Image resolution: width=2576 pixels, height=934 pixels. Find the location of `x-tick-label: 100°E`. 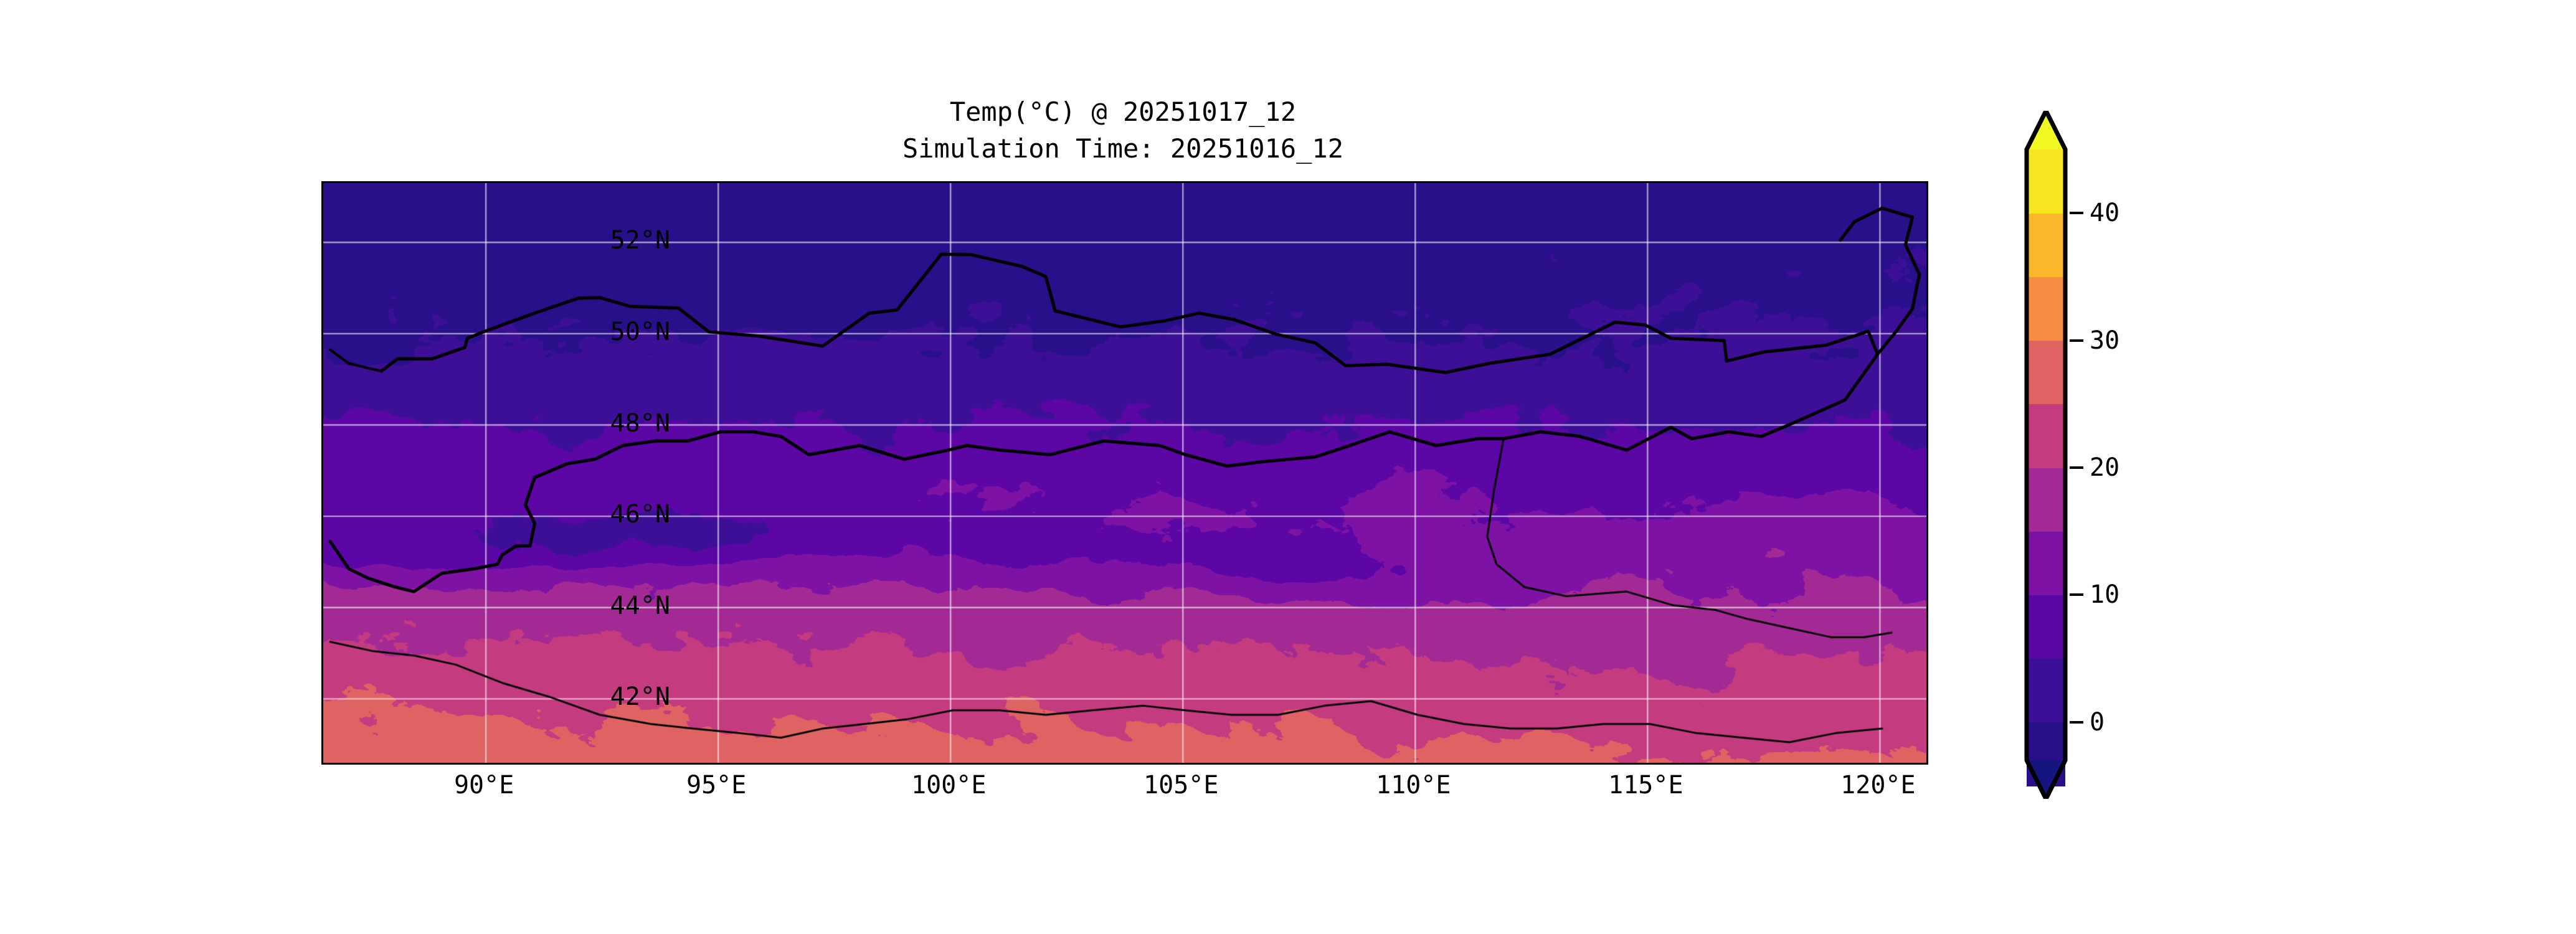

x-tick-label: 100°E is located at coordinates (949, 785).